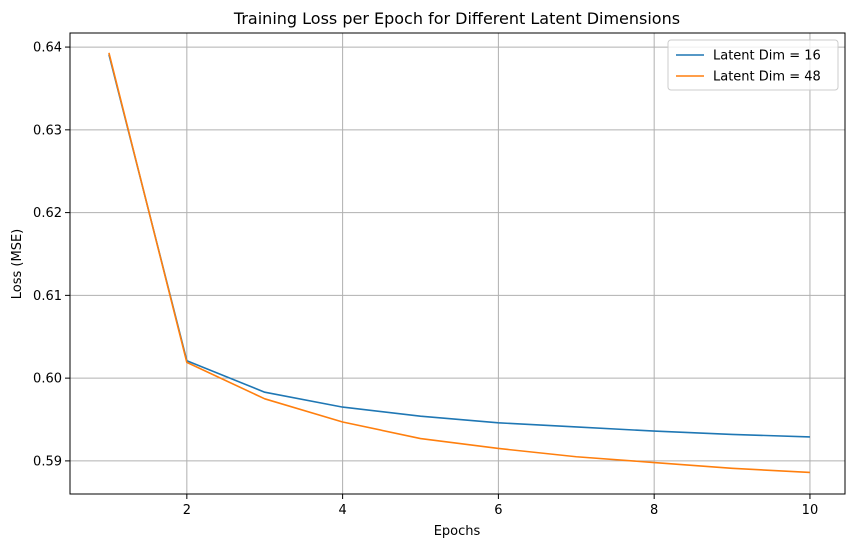 The height and width of the screenshot is (547, 855). What do you see at coordinates (47, 213) in the screenshot?
I see `y-tick-label: 0.62` at bounding box center [47, 213].